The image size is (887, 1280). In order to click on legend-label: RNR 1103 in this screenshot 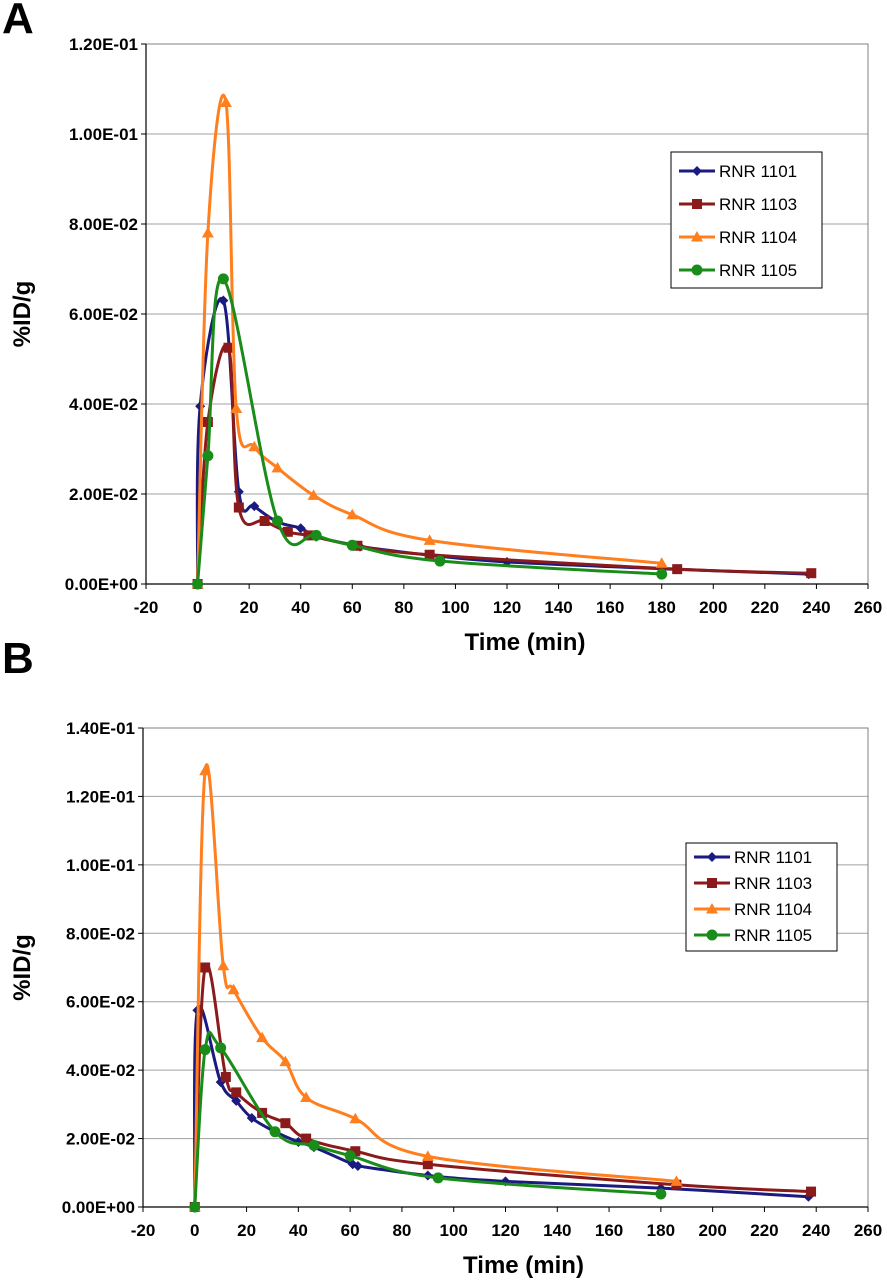, I will do `click(758, 204)`.